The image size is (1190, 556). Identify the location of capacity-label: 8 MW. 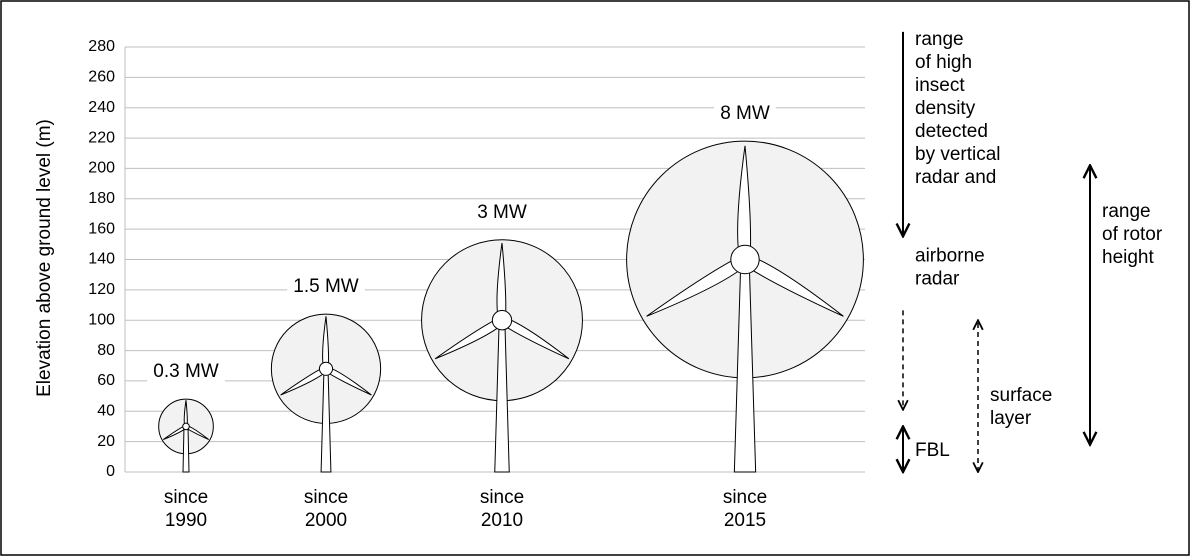
(745, 113).